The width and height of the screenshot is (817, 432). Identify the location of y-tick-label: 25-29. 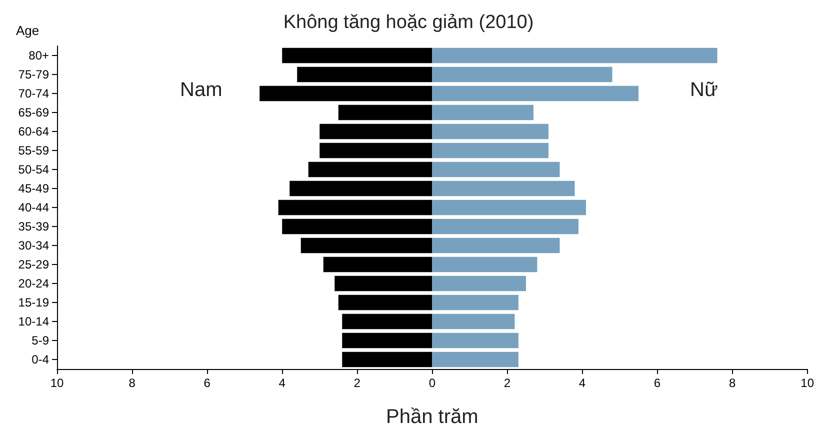
(34, 265).